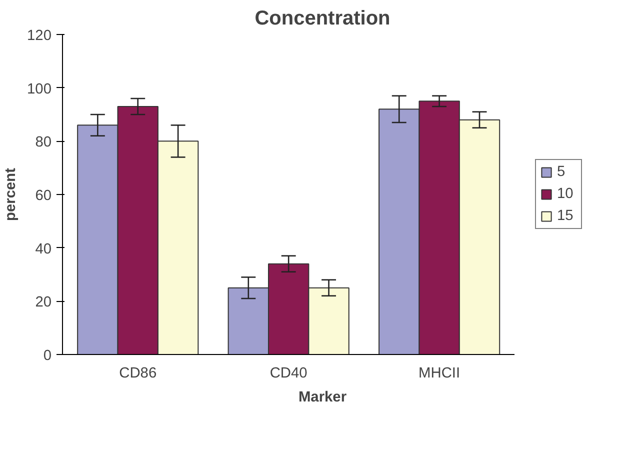  Describe the element at coordinates (565, 216) in the screenshot. I see `legend-label: 15` at that location.